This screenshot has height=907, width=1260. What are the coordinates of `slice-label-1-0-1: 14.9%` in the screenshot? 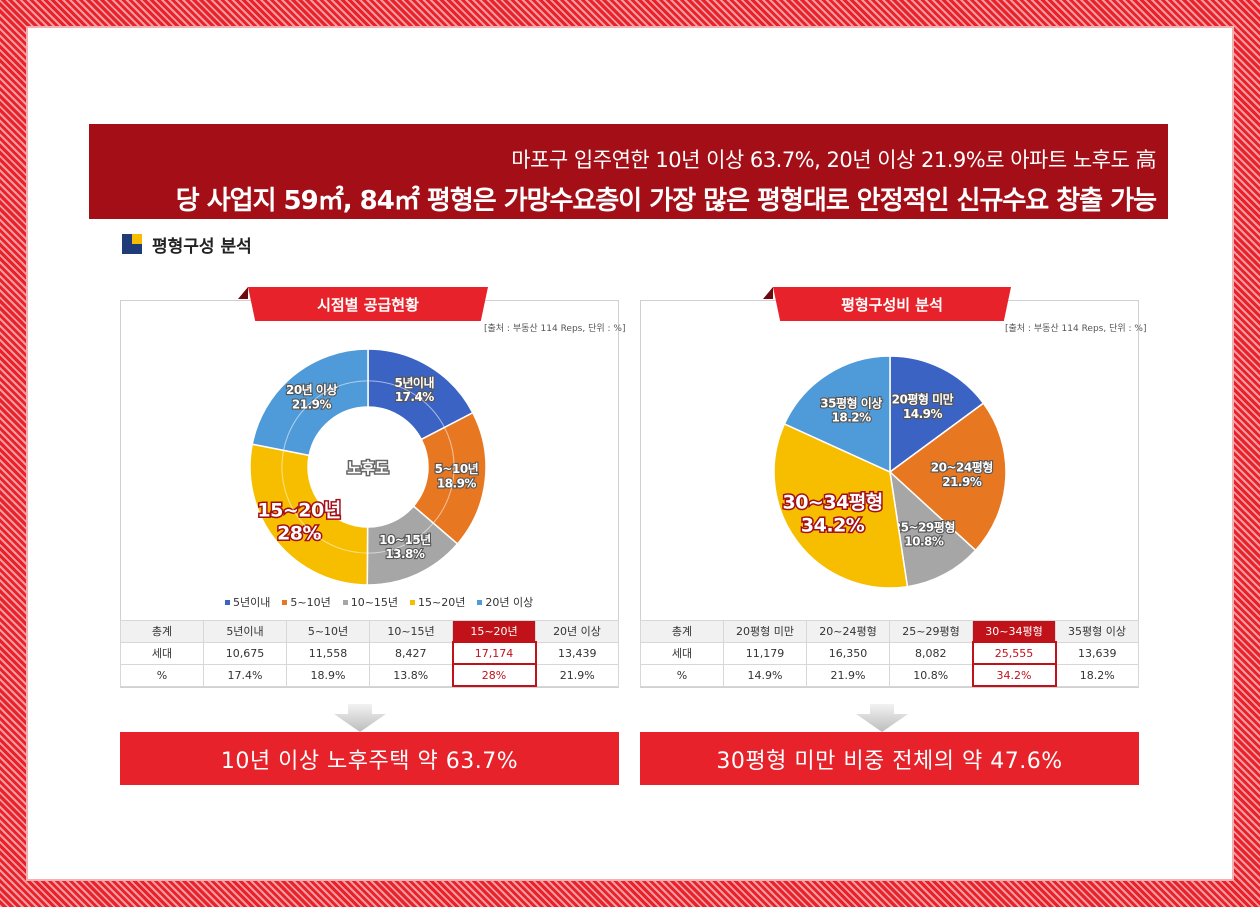 It's located at (923, 414).